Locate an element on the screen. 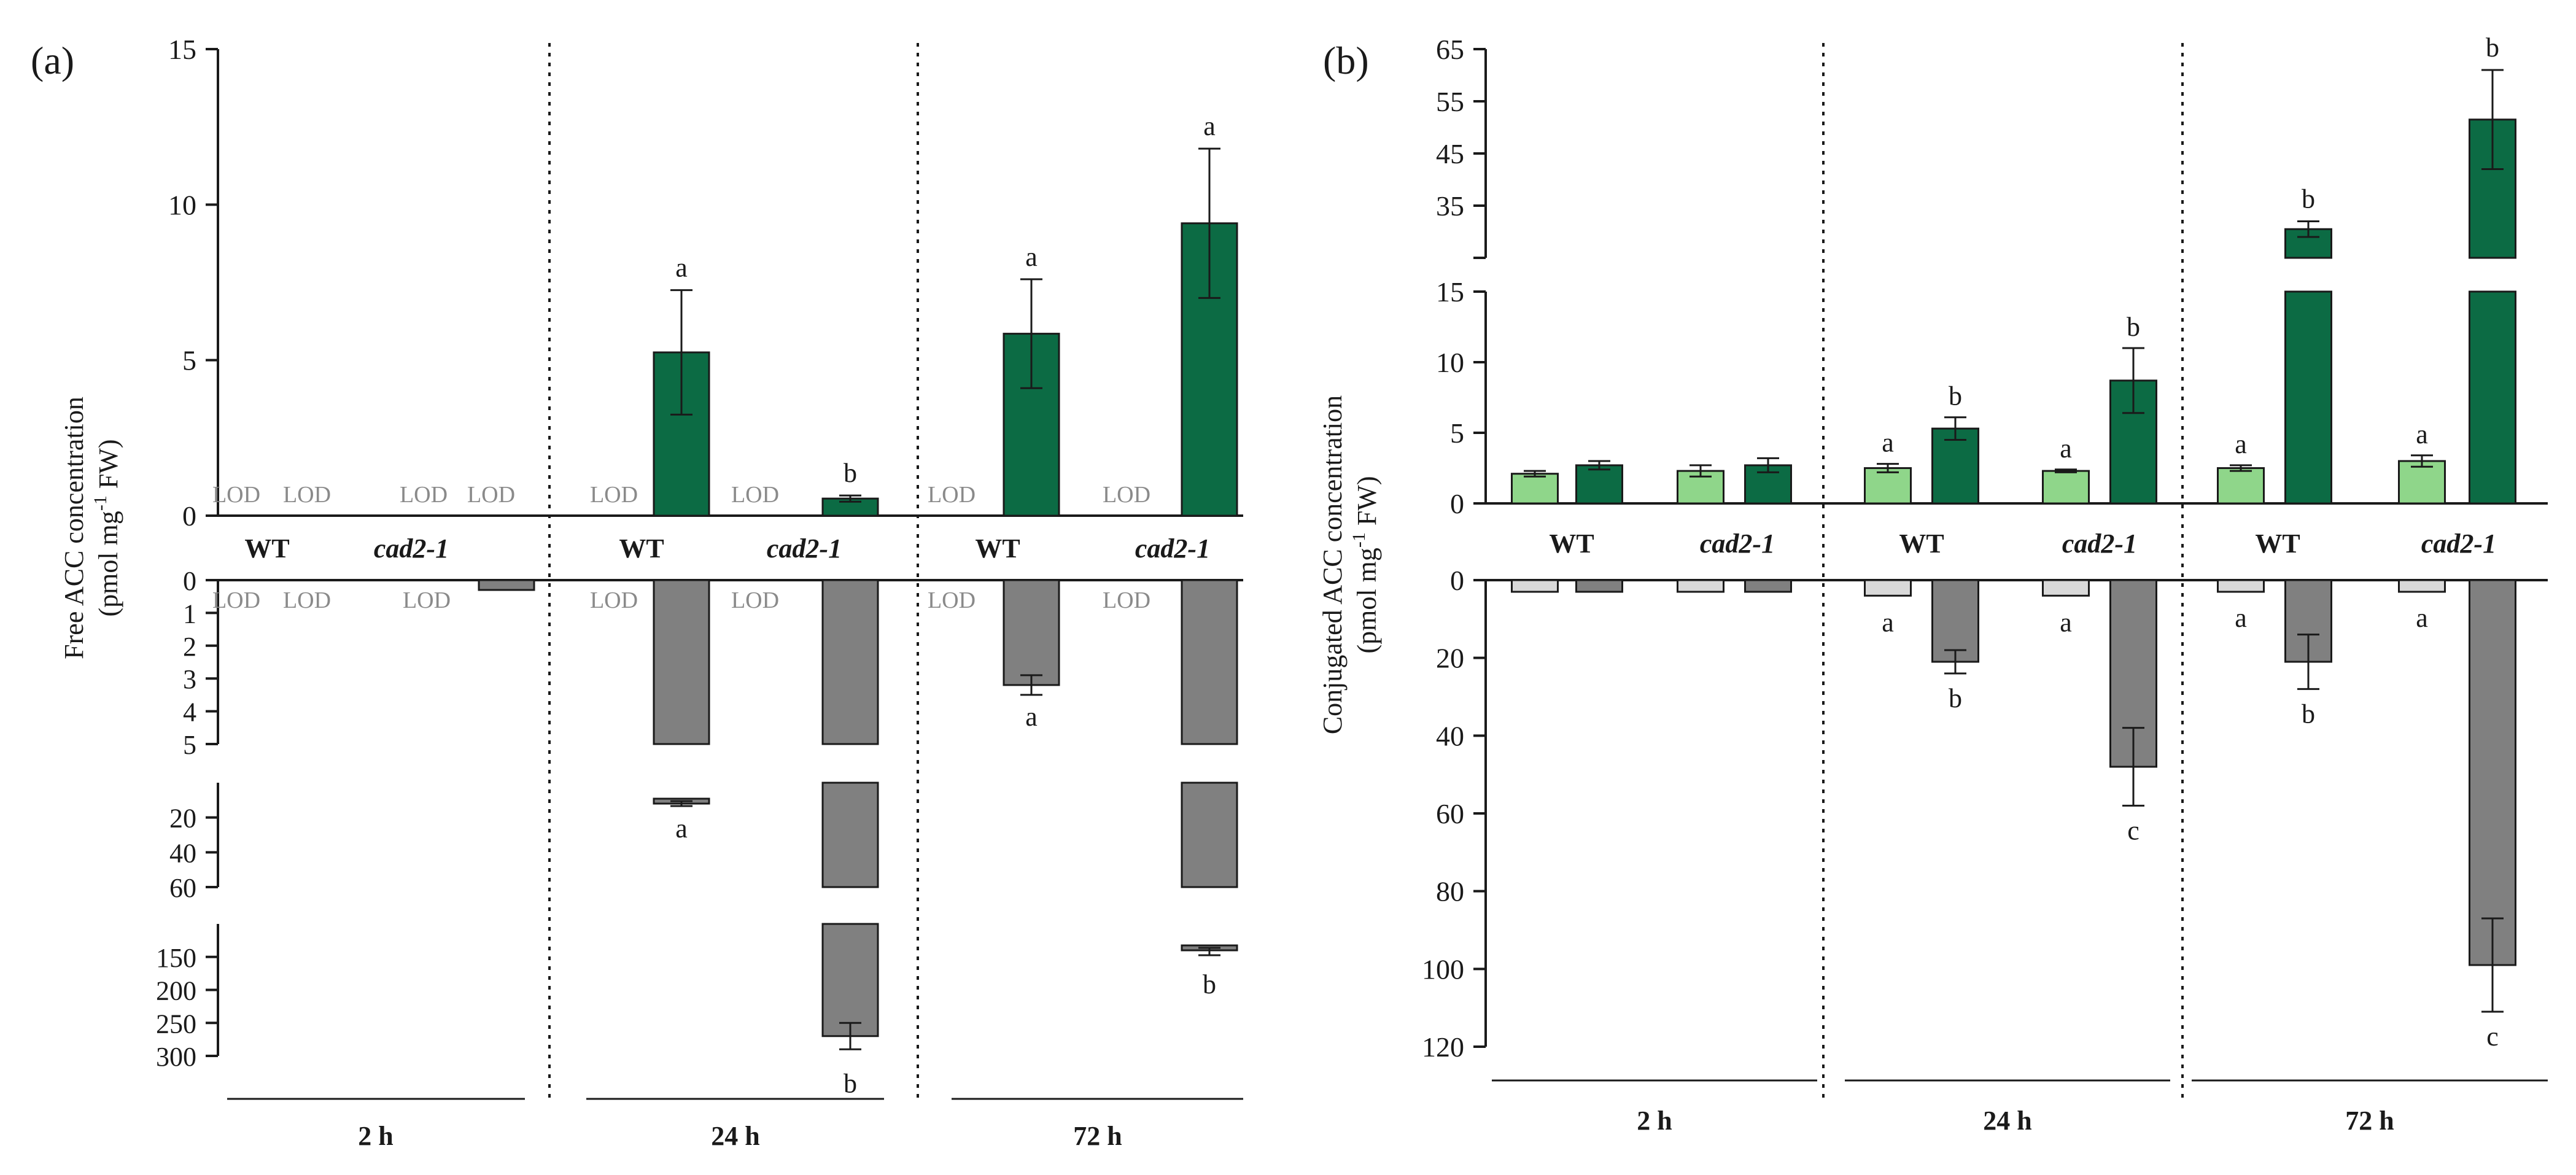 The width and height of the screenshot is (2576, 1175). panel-b-upper-tick-label: 55 is located at coordinates (1450, 101).